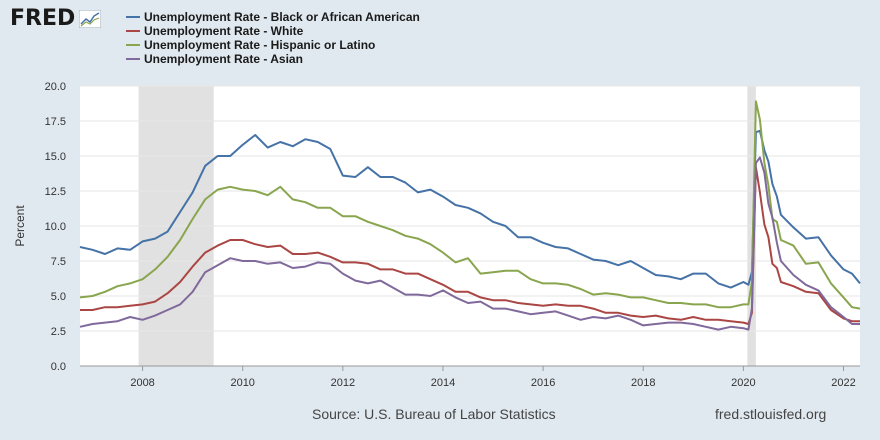 The image size is (880, 440). Describe the element at coordinates (43, 18) in the screenshot. I see `logo-text: FRED` at that location.